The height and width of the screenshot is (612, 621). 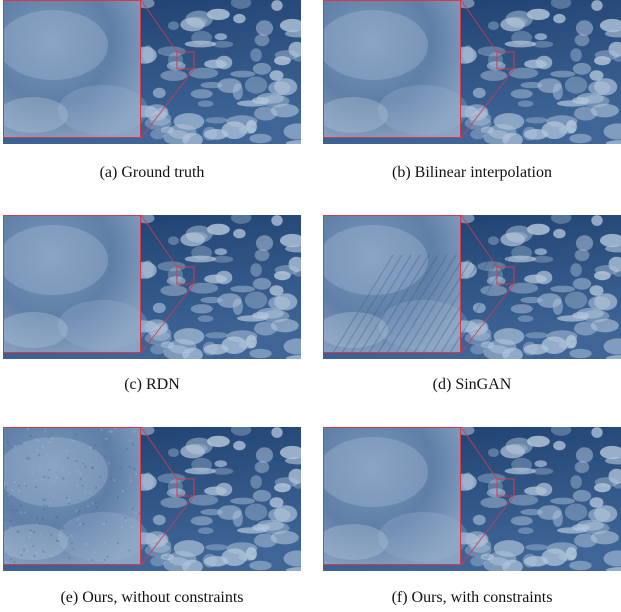 What do you see at coordinates (152, 384) in the screenshot?
I see `panel-caption: (c) RDN` at bounding box center [152, 384].